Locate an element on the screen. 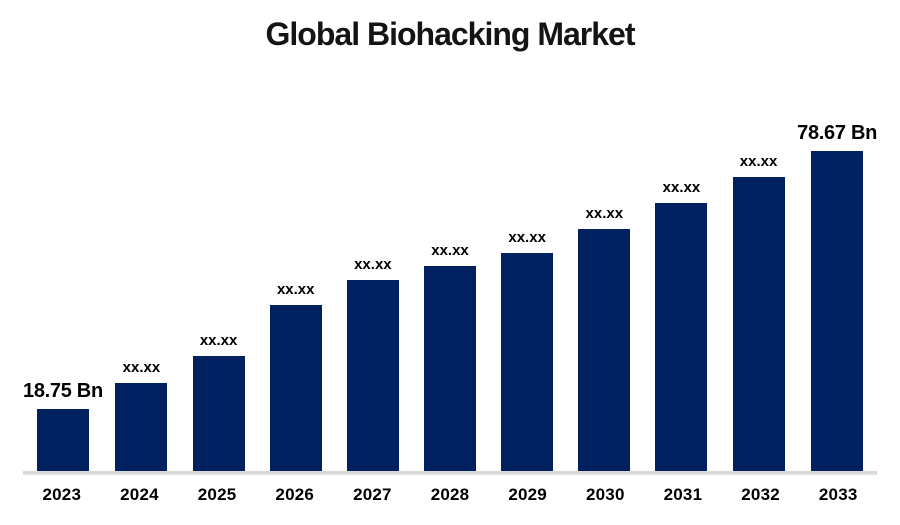  x-axis-line is located at coordinates (450, 472).